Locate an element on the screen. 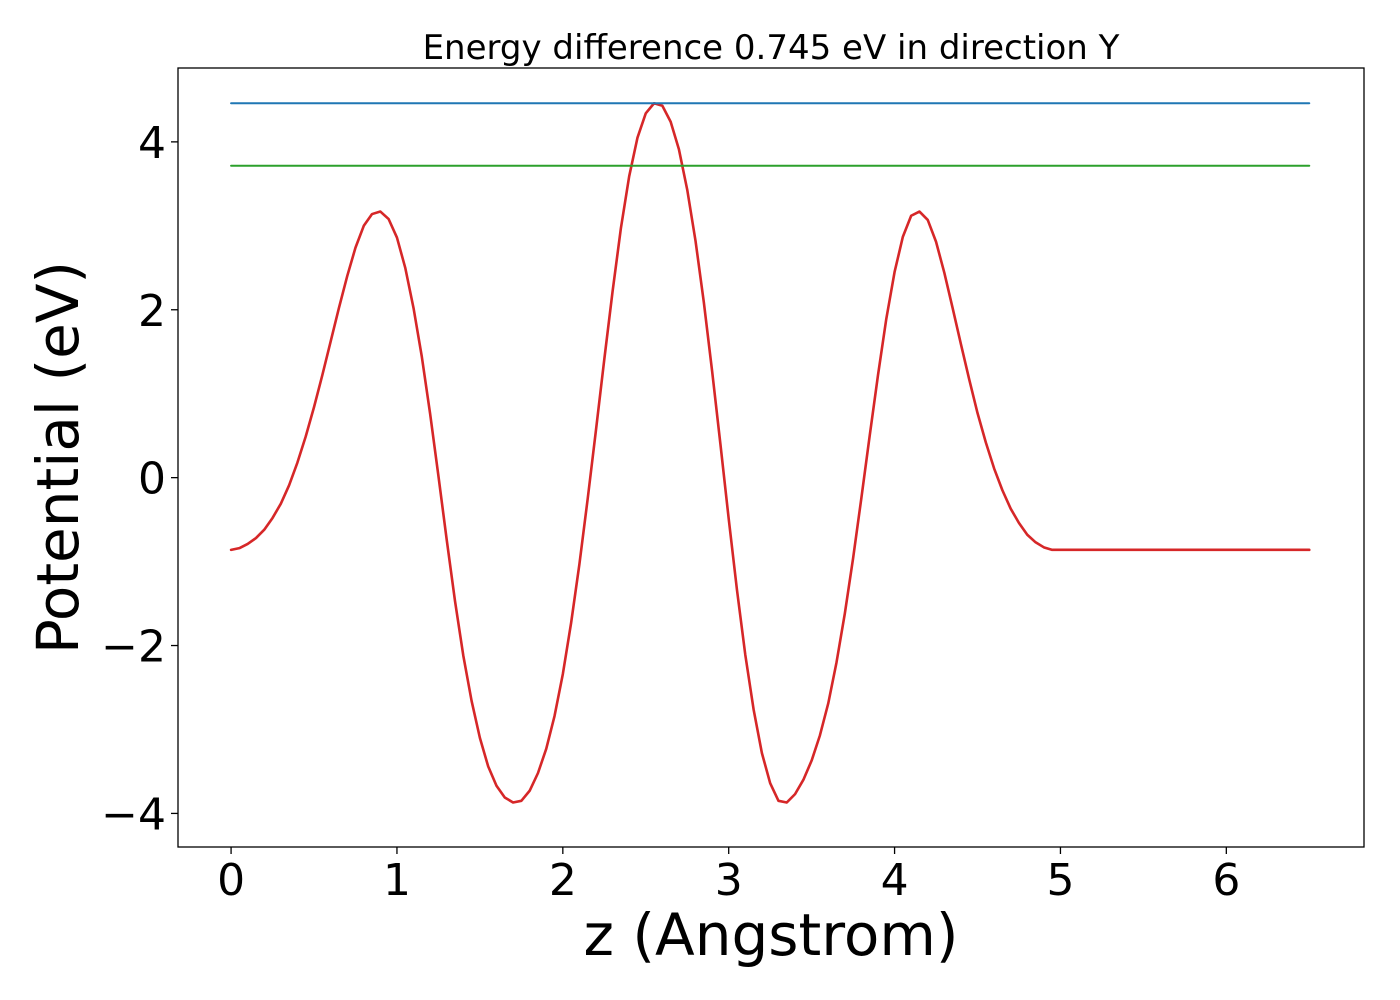 The image size is (1400, 1000). y-tick-label: −4 is located at coordinates (133, 814).